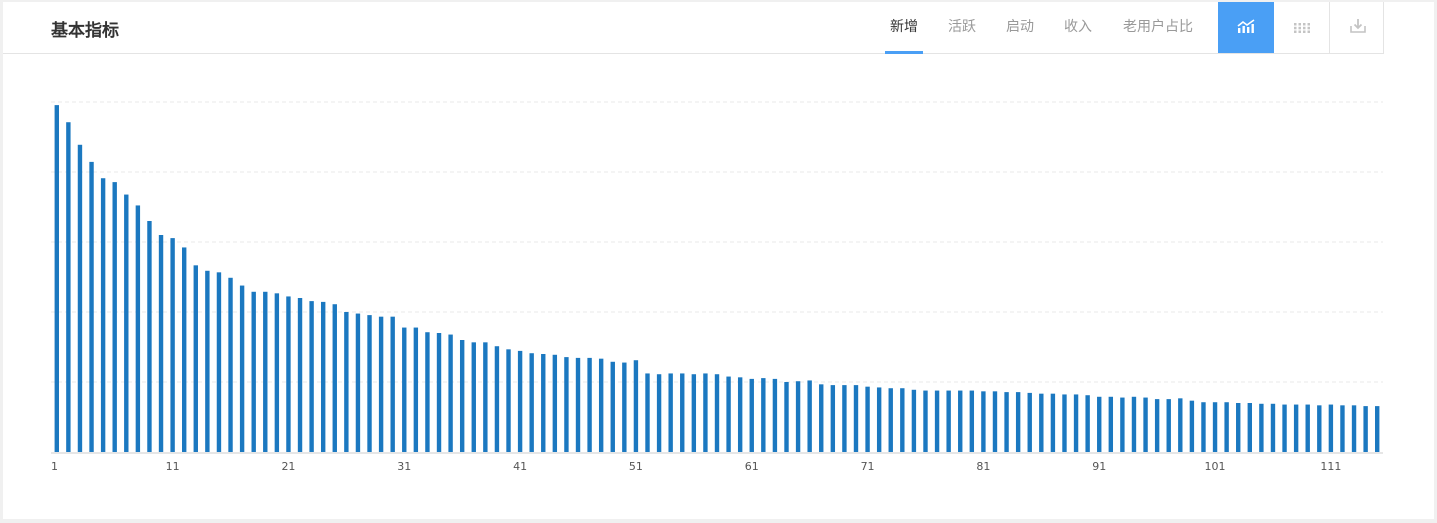 The width and height of the screenshot is (1437, 523). Describe the element at coordinates (1357, 27) in the screenshot. I see `download-button` at that location.